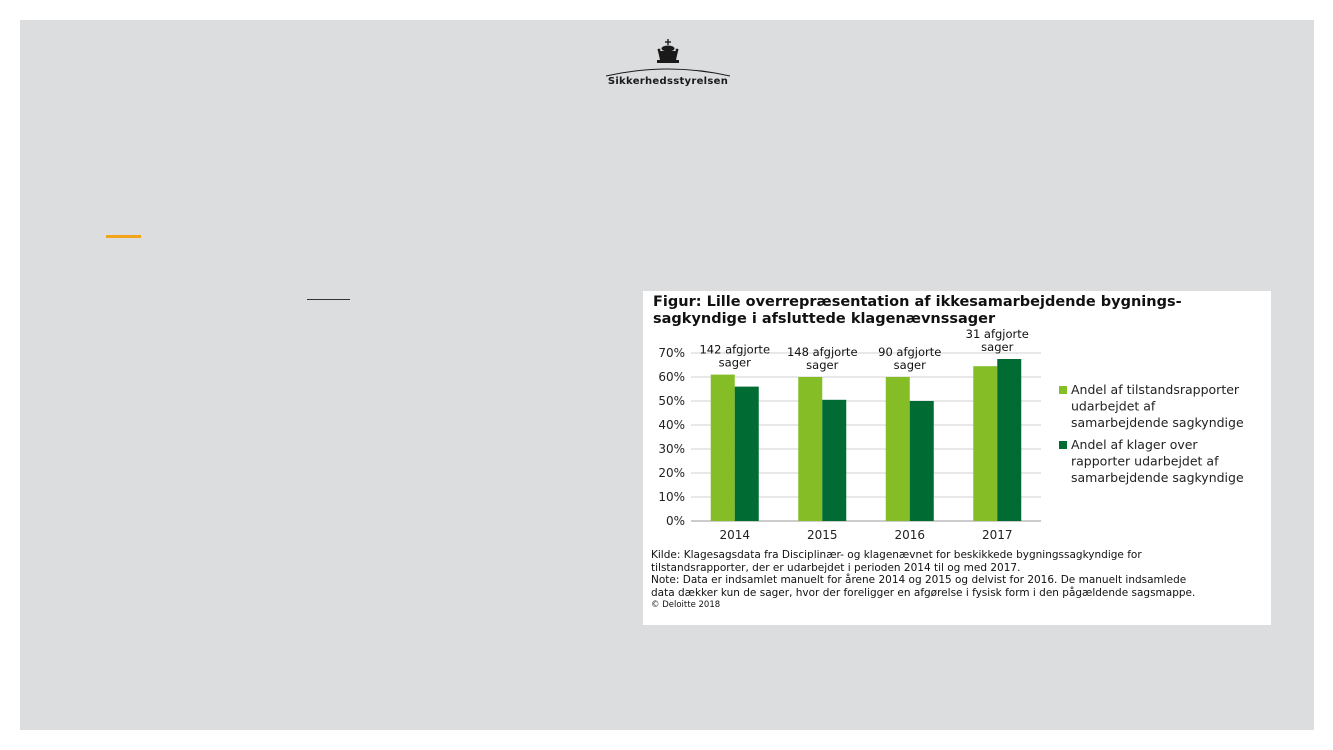  What do you see at coordinates (1145, 461) in the screenshot?
I see `legend-label-2: rapporter udarbejdet af` at bounding box center [1145, 461].